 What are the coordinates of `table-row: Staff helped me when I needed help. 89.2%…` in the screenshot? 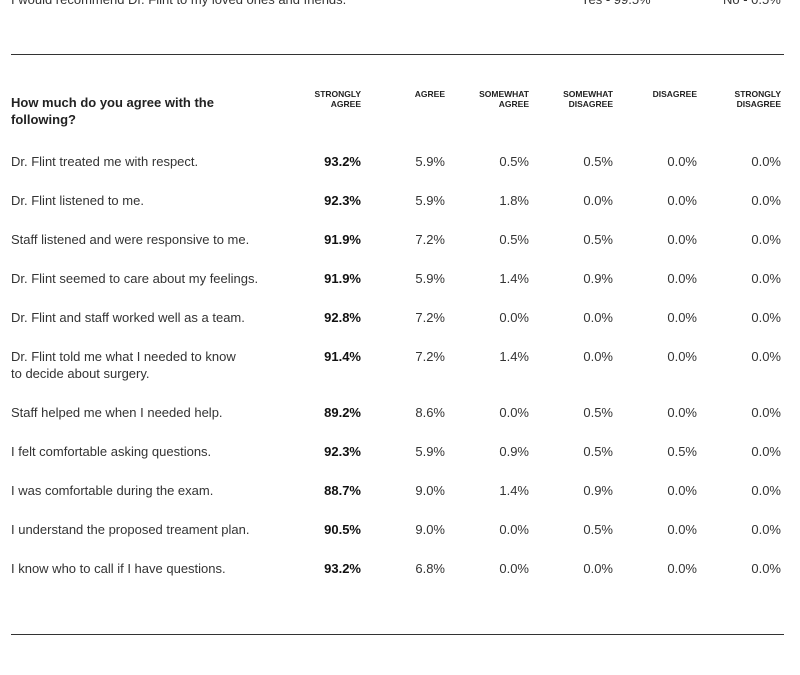 It's located at (397, 423).